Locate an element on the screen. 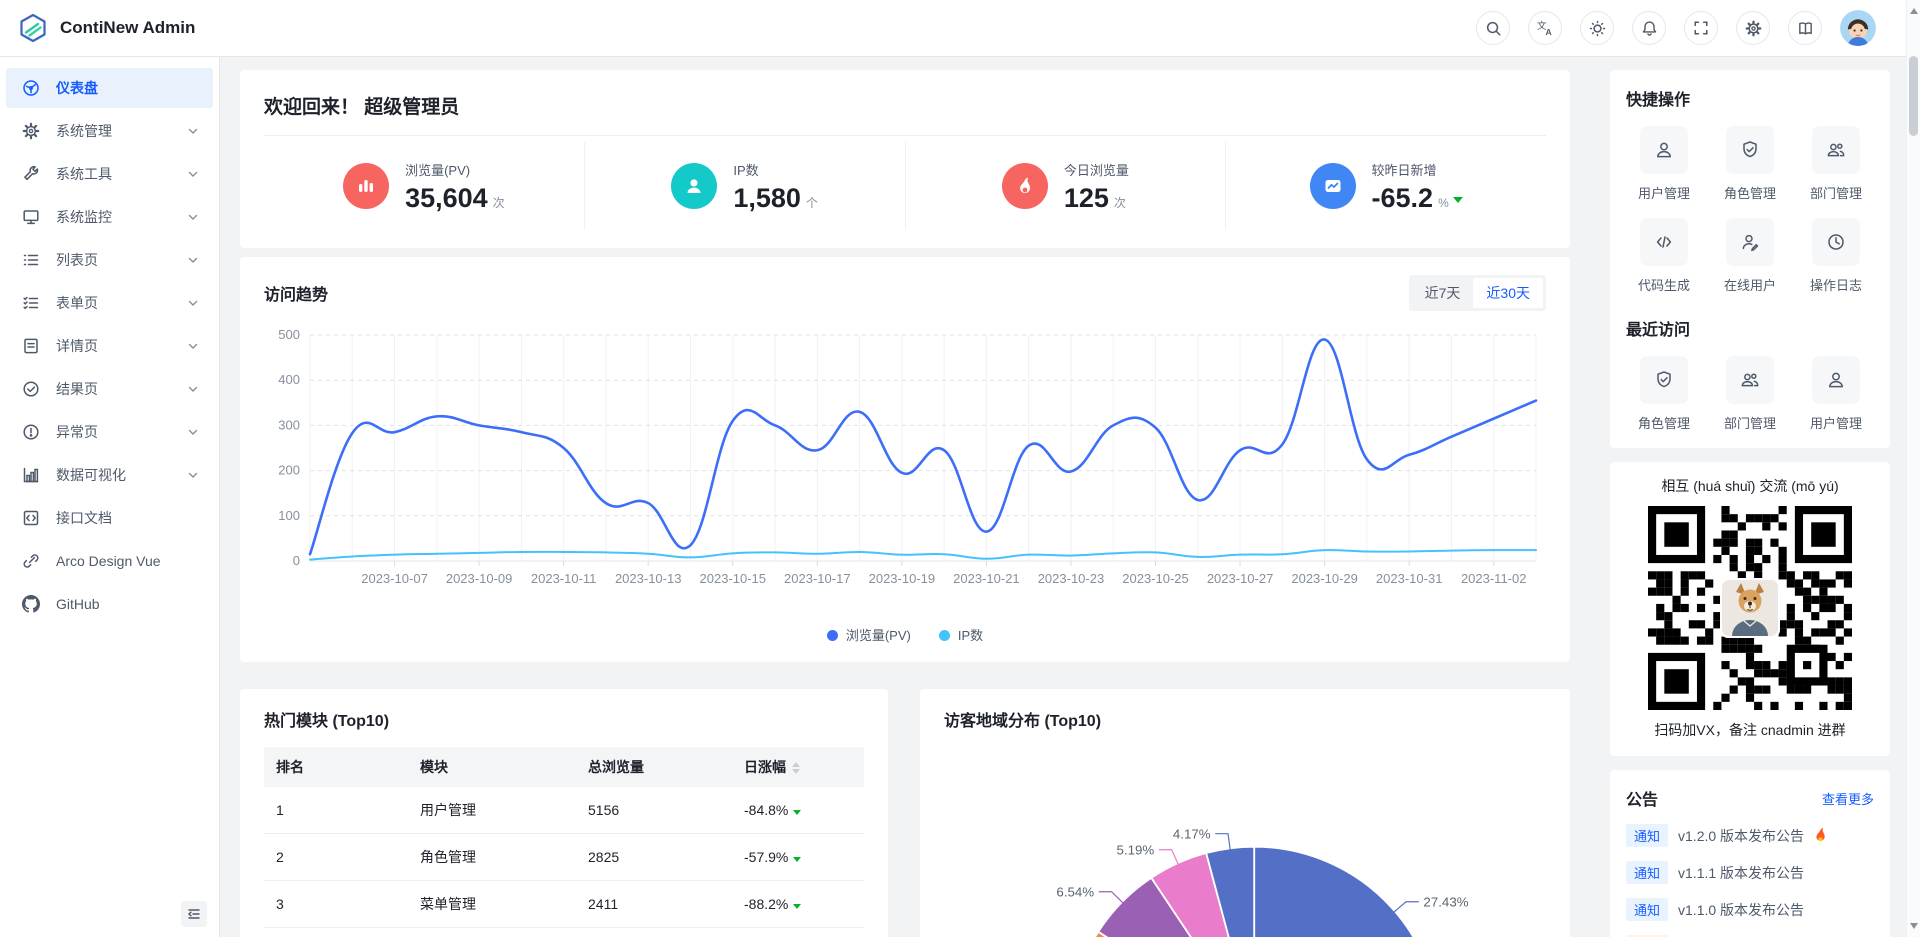  theme-button is located at coordinates (1597, 28).